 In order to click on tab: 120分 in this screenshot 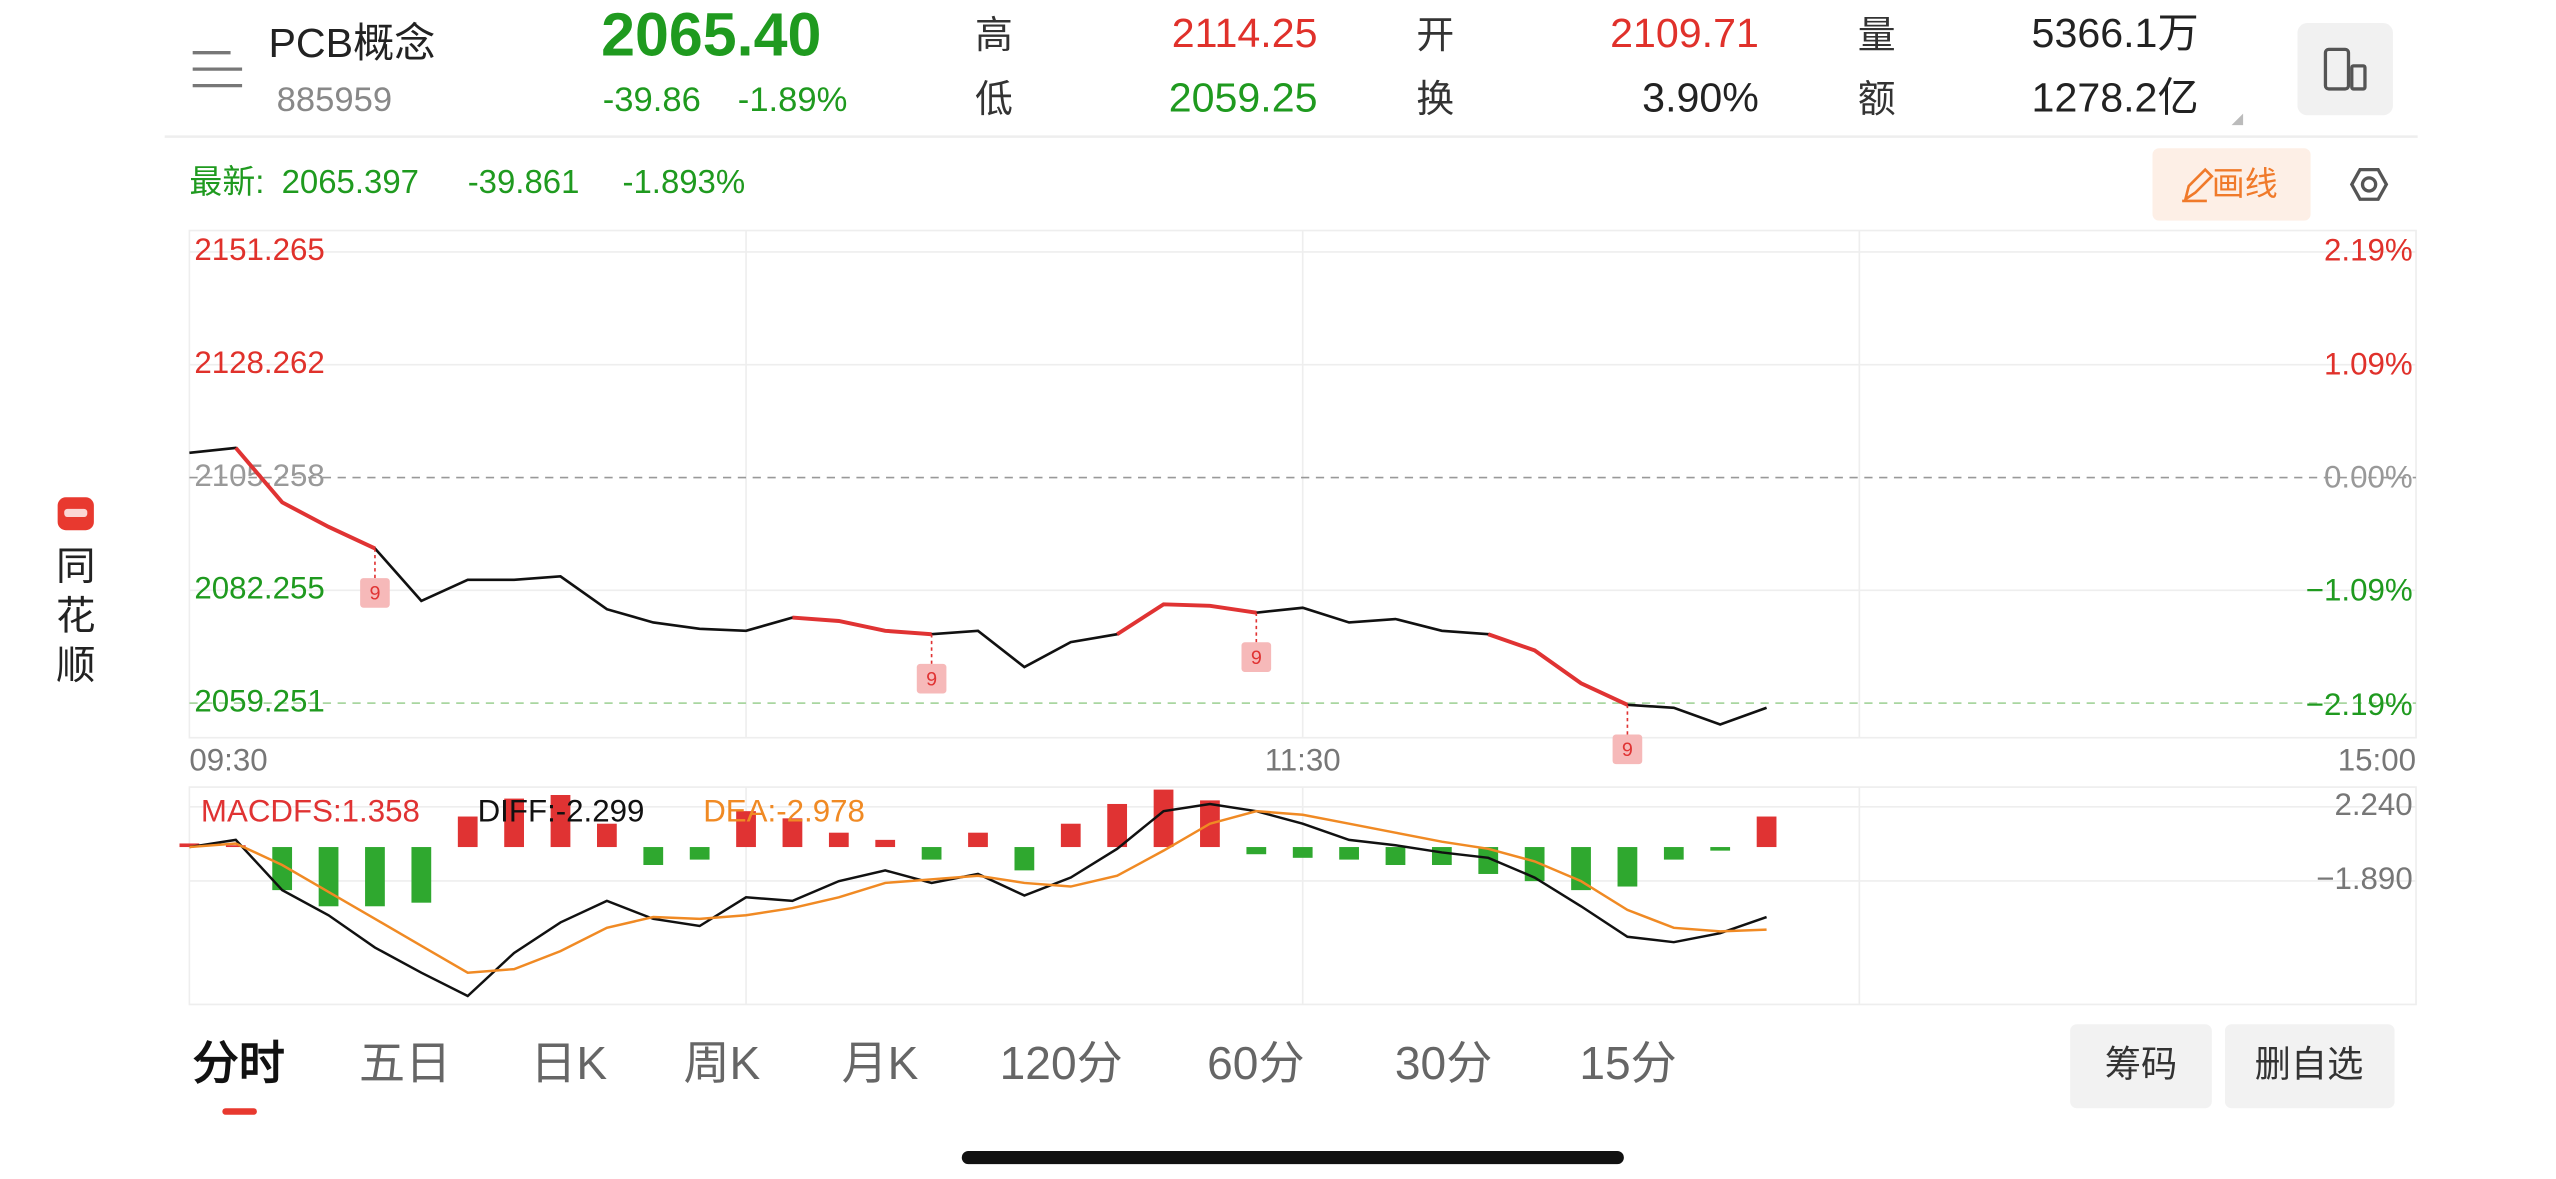, I will do `click(1061, 1063)`.